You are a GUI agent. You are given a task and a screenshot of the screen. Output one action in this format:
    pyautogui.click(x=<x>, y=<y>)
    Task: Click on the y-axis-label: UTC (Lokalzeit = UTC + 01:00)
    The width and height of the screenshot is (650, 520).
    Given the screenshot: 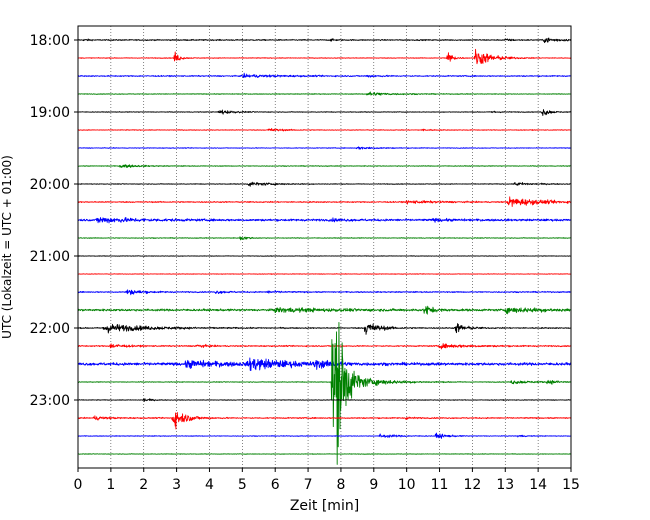 What is the action you would take?
    pyautogui.click(x=7, y=247)
    